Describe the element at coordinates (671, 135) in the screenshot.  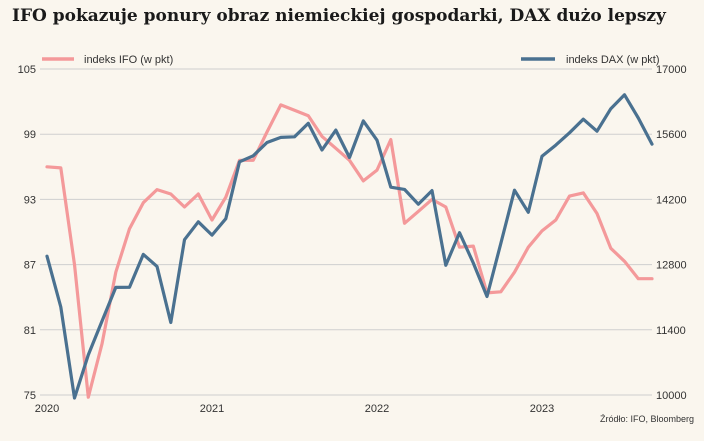
I see `right-tick-label: 15600` at that location.